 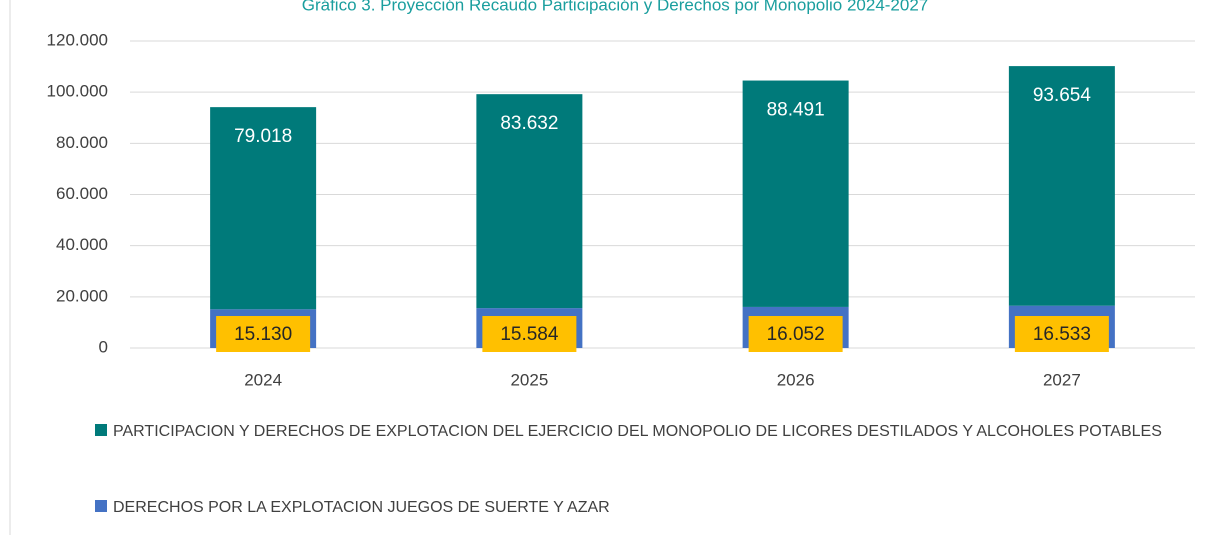 What do you see at coordinates (77, 91) in the screenshot?
I see `y-tick-label: 100.000` at bounding box center [77, 91].